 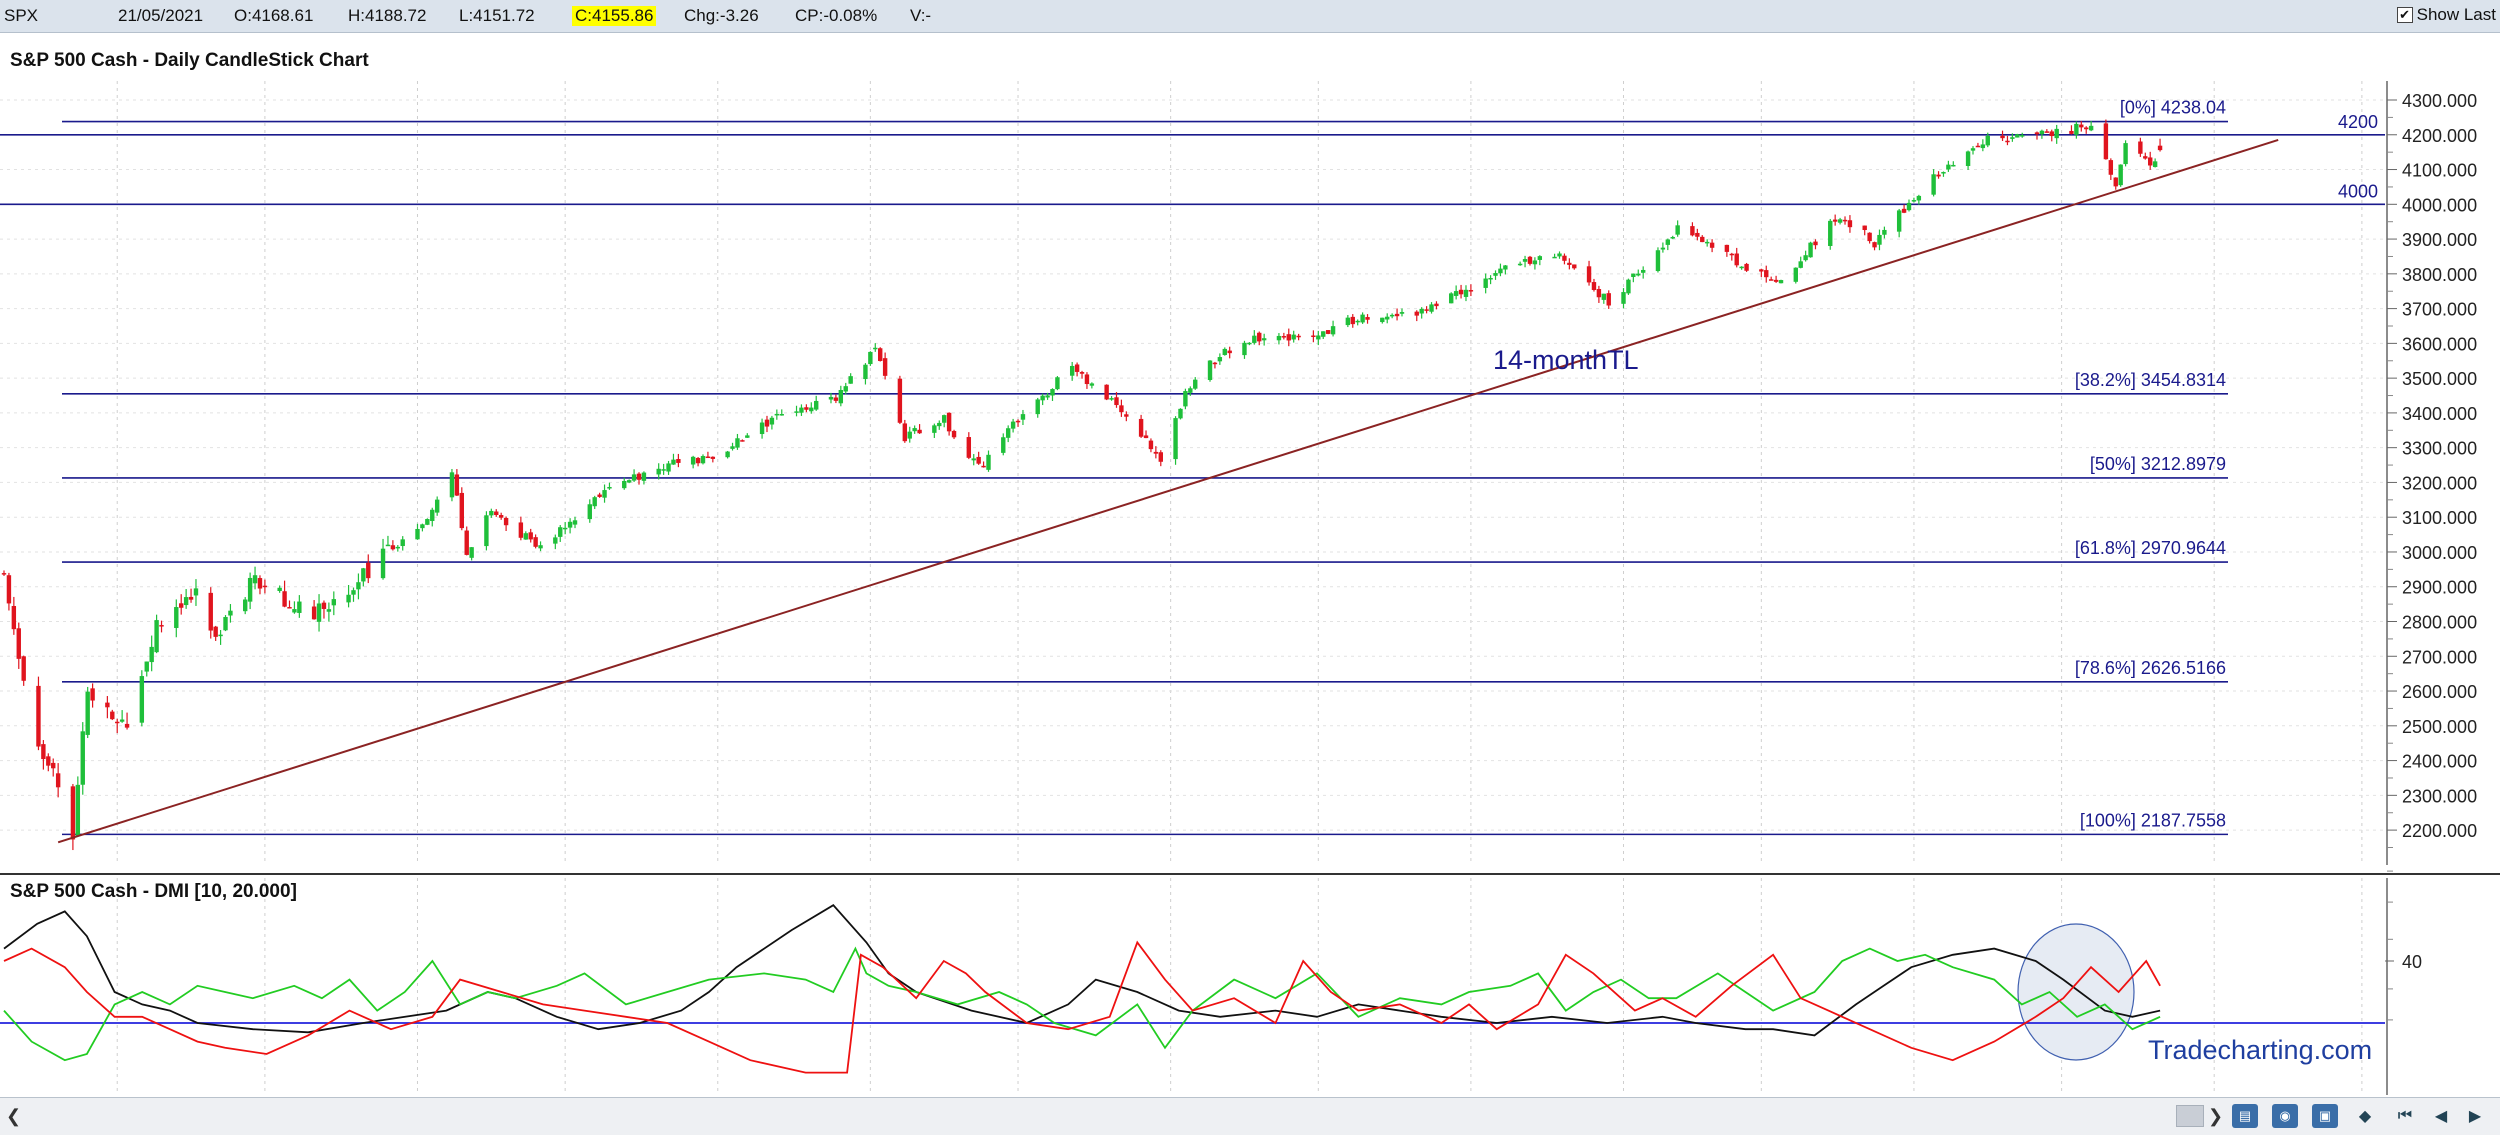 I want to click on fib-level-label: [100%] 2187.7558, so click(x=2153, y=820).